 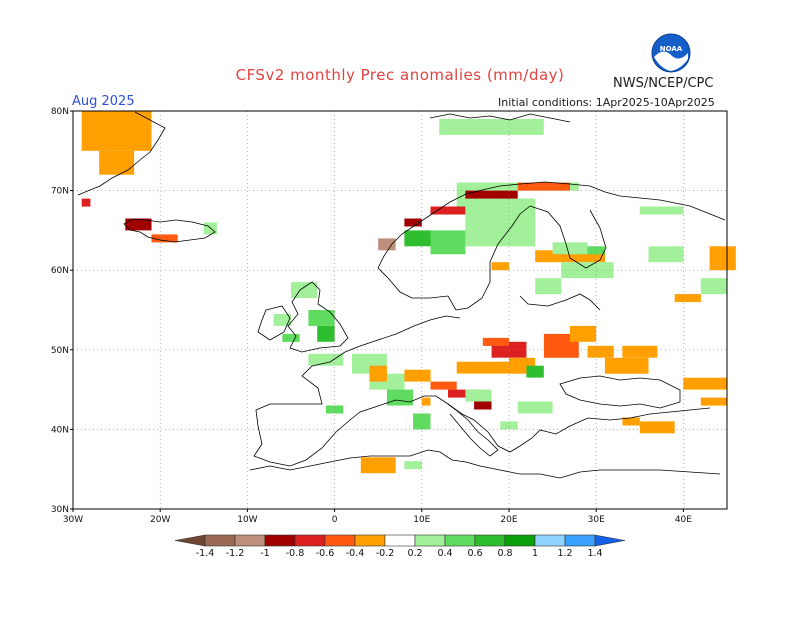 What do you see at coordinates (60, 271) in the screenshot?
I see `y-tick-label: 60N` at bounding box center [60, 271].